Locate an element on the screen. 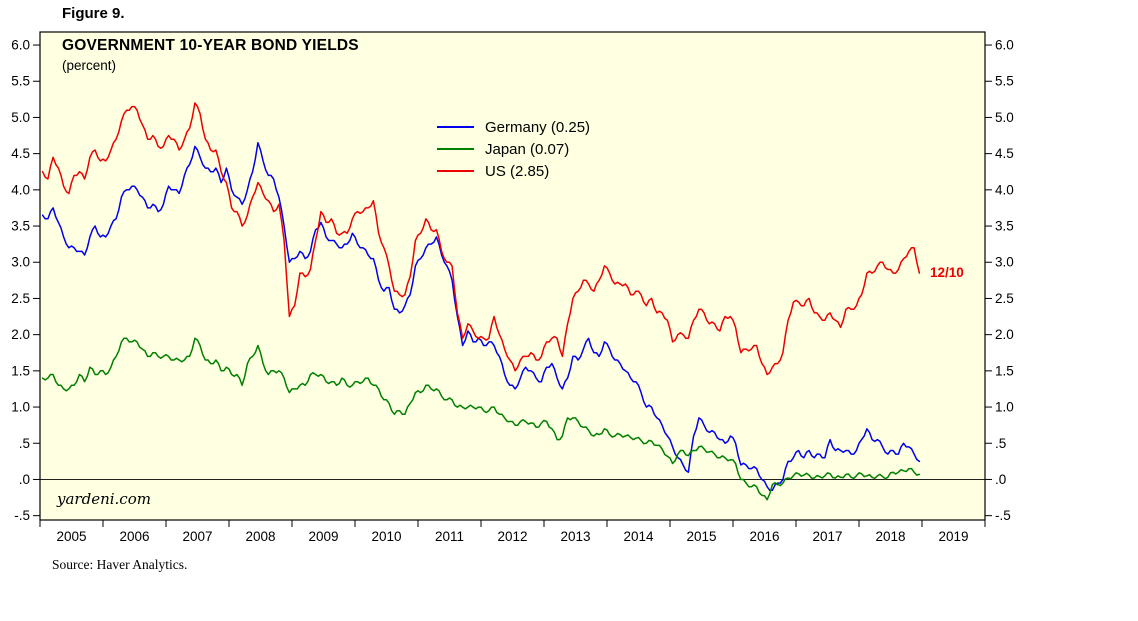 Image resolution: width=1138 pixels, height=621 pixels. x-axis-label: 2018 is located at coordinates (890, 536).